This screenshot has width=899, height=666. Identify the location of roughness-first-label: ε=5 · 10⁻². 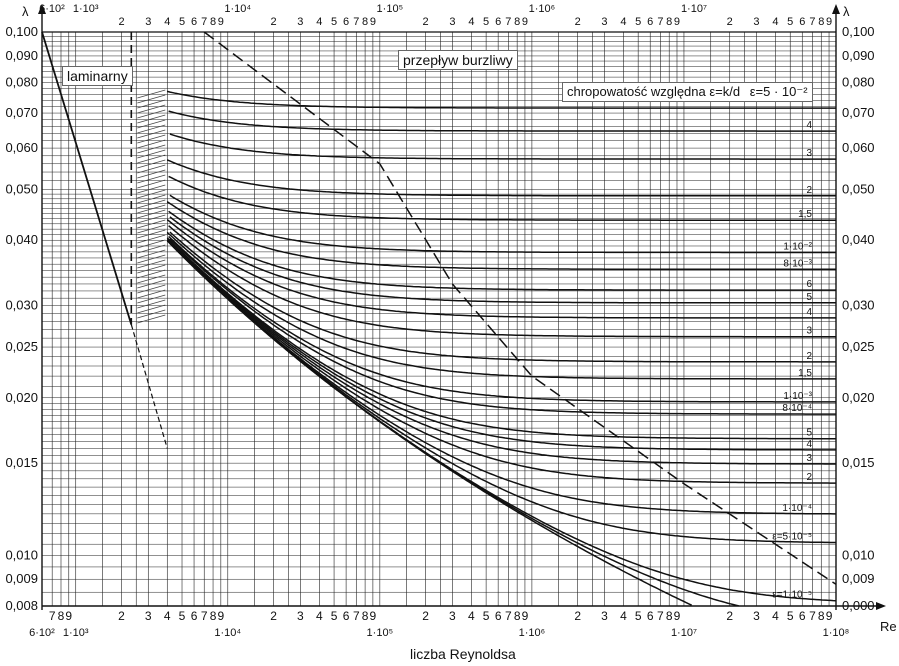
(778, 91).